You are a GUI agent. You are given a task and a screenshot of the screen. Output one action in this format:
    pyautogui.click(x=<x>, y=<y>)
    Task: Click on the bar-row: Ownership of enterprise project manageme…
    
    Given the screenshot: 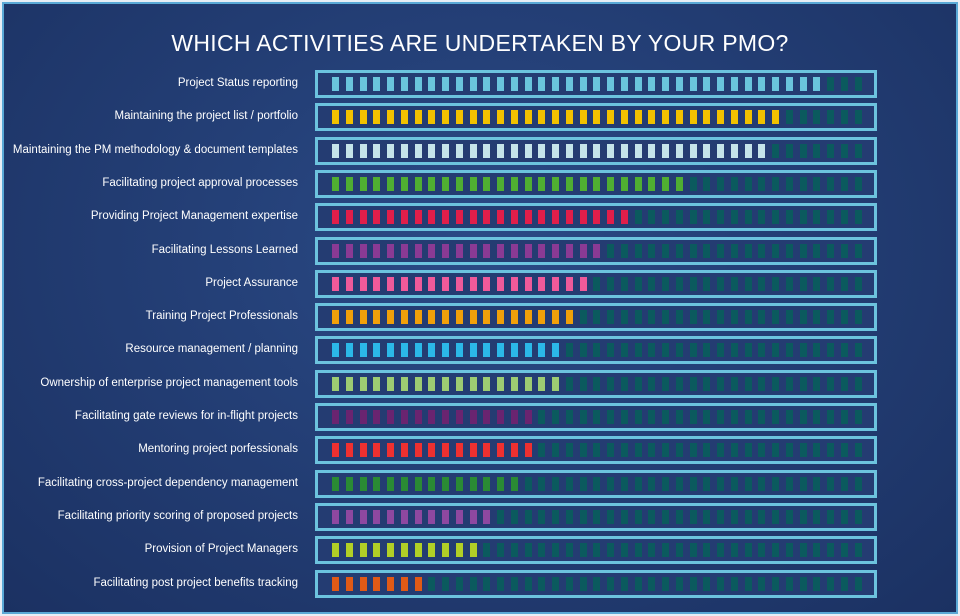 What is the action you would take?
    pyautogui.click(x=480, y=383)
    